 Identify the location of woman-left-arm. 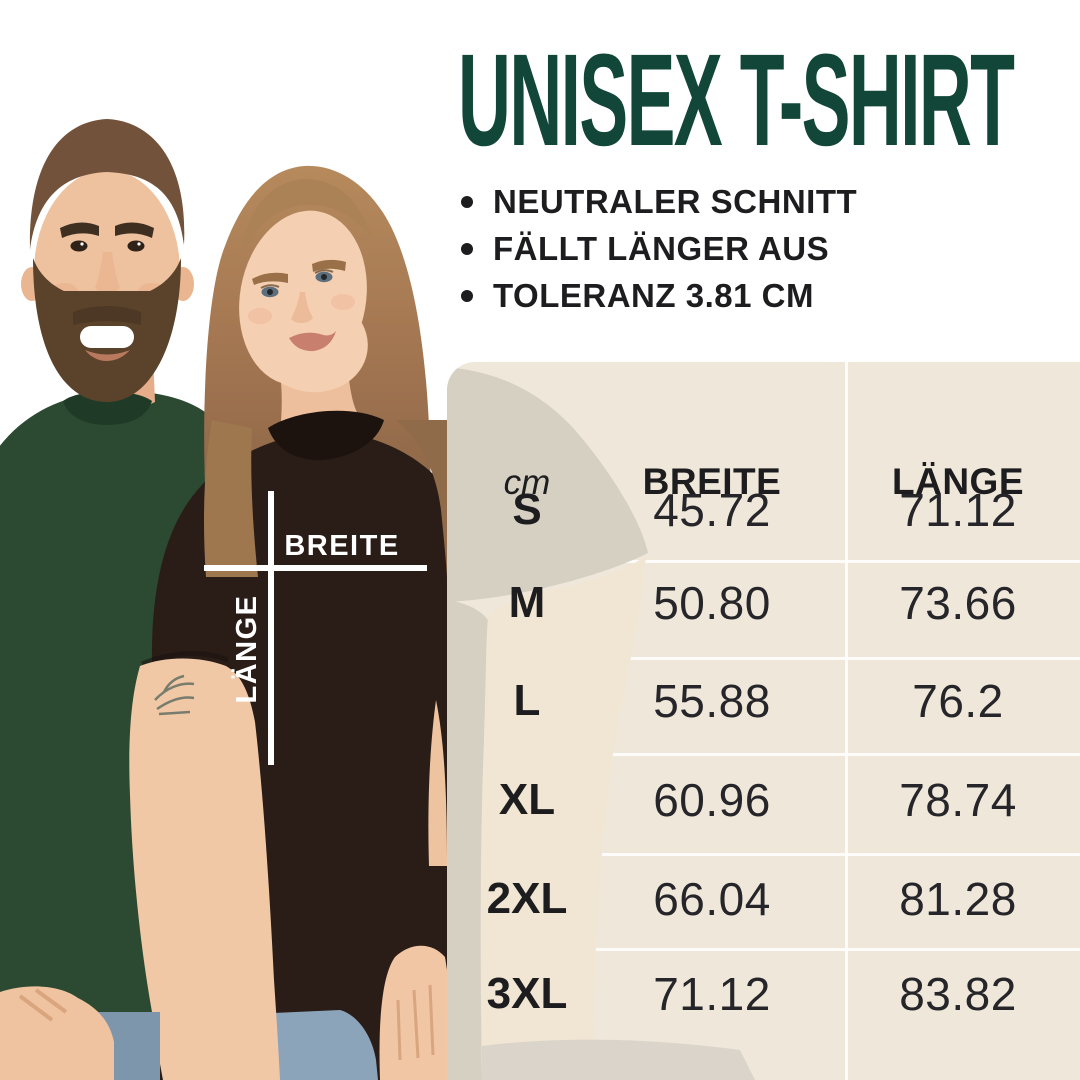
(204, 869).